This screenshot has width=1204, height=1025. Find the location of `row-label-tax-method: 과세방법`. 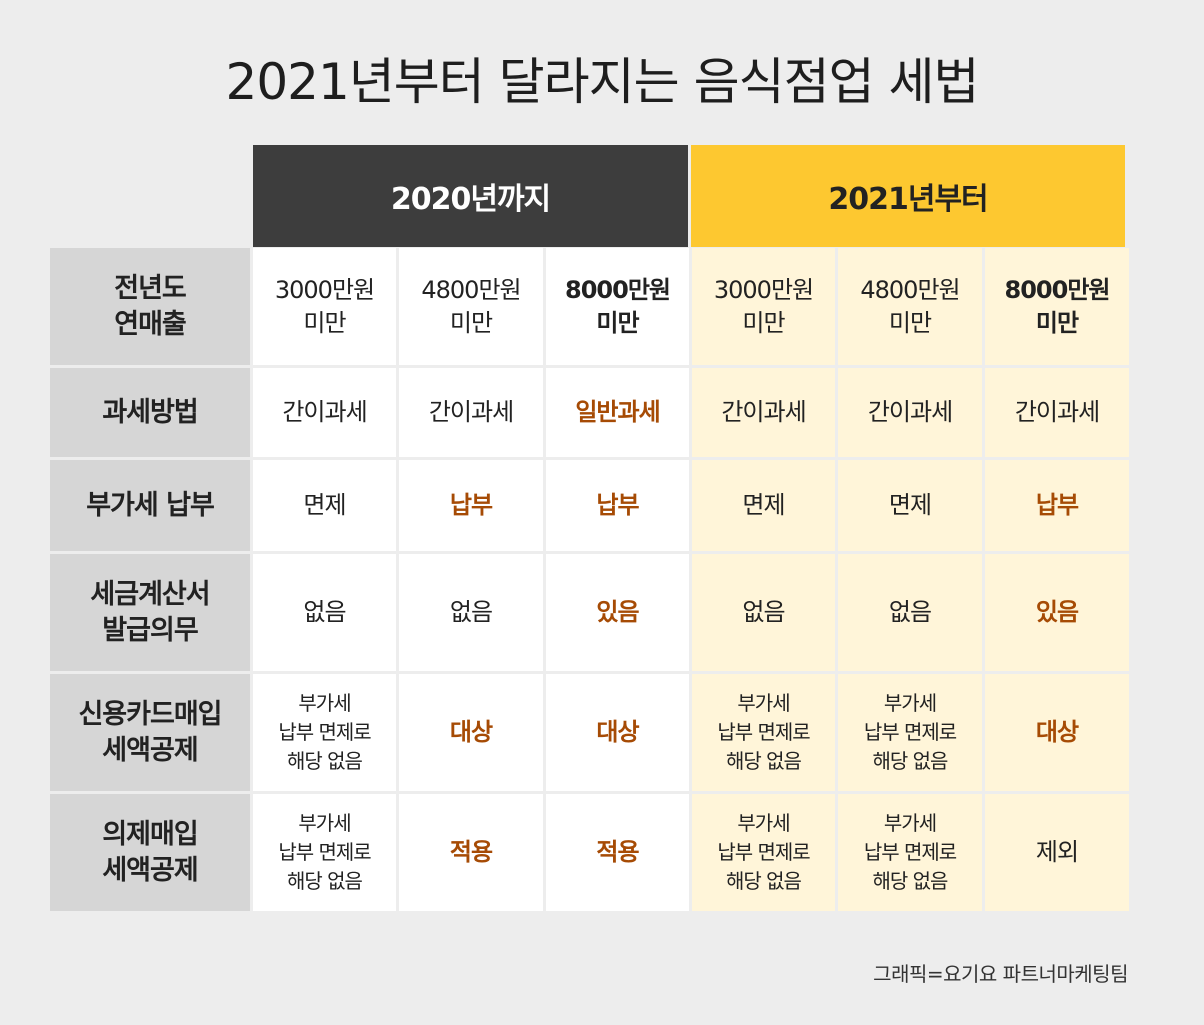

row-label-tax-method: 과세방법 is located at coordinates (150, 412).